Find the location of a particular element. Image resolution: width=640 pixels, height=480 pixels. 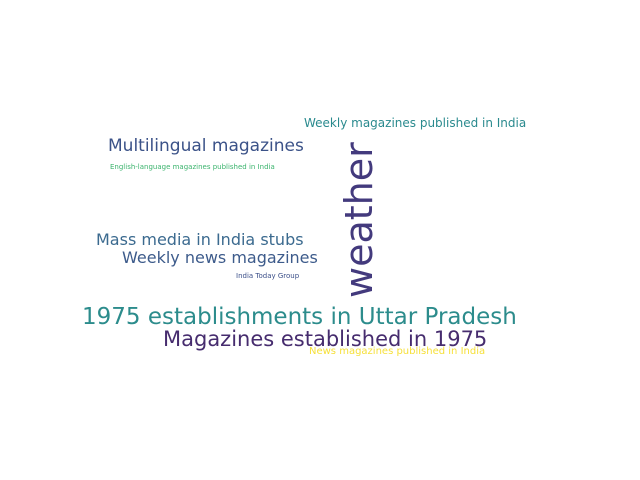

word-weather: weather is located at coordinates (359, 220).